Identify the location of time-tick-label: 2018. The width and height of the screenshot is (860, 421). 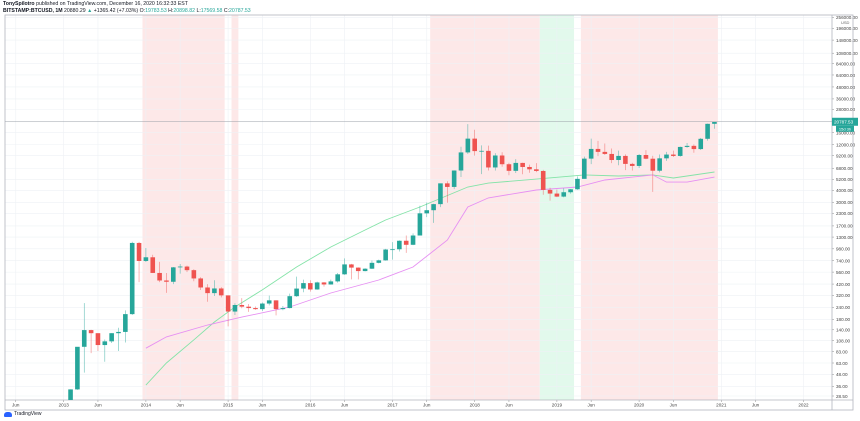
(475, 405).